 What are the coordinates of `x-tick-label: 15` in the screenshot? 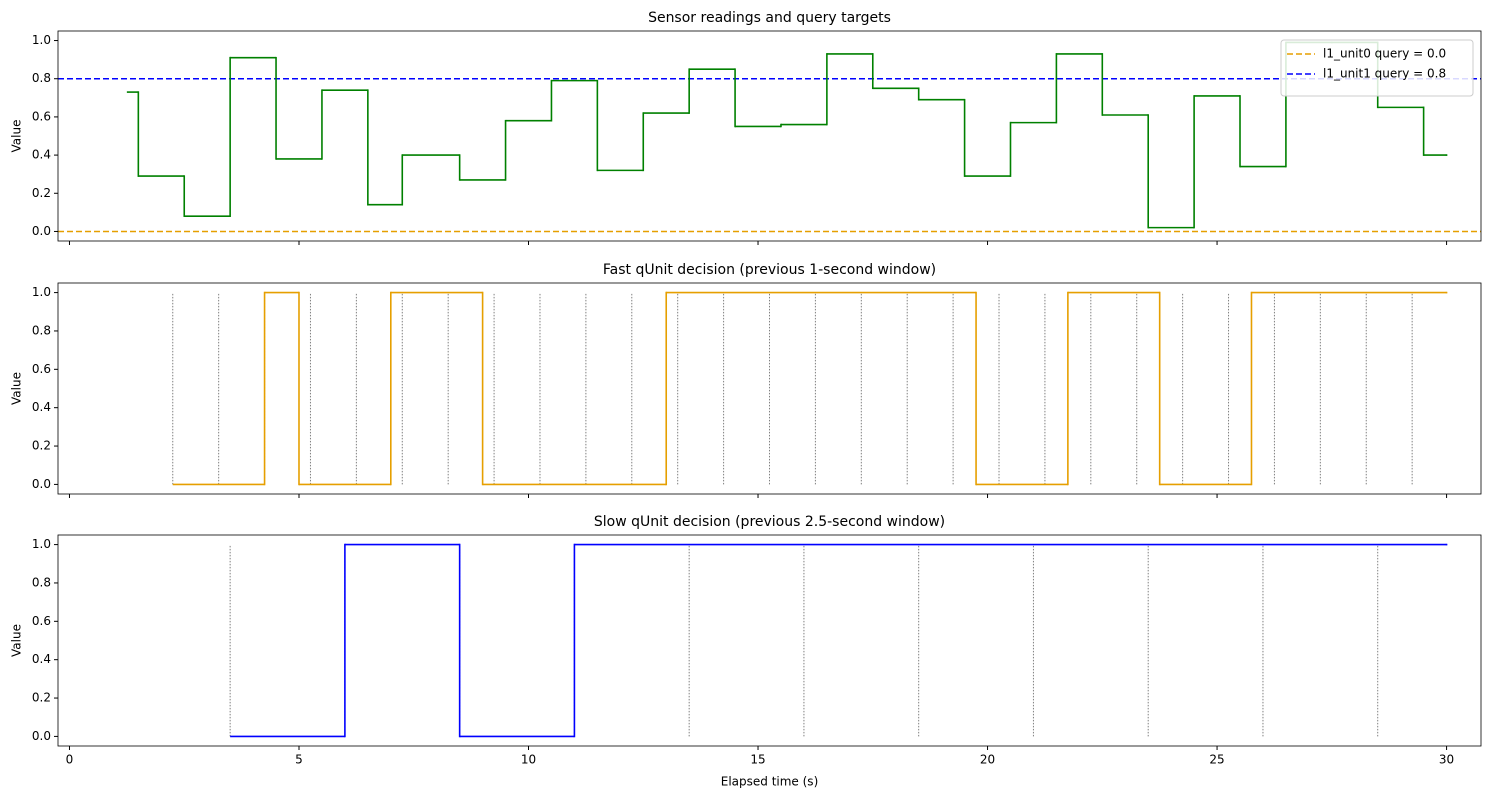 It's located at (757, 760).